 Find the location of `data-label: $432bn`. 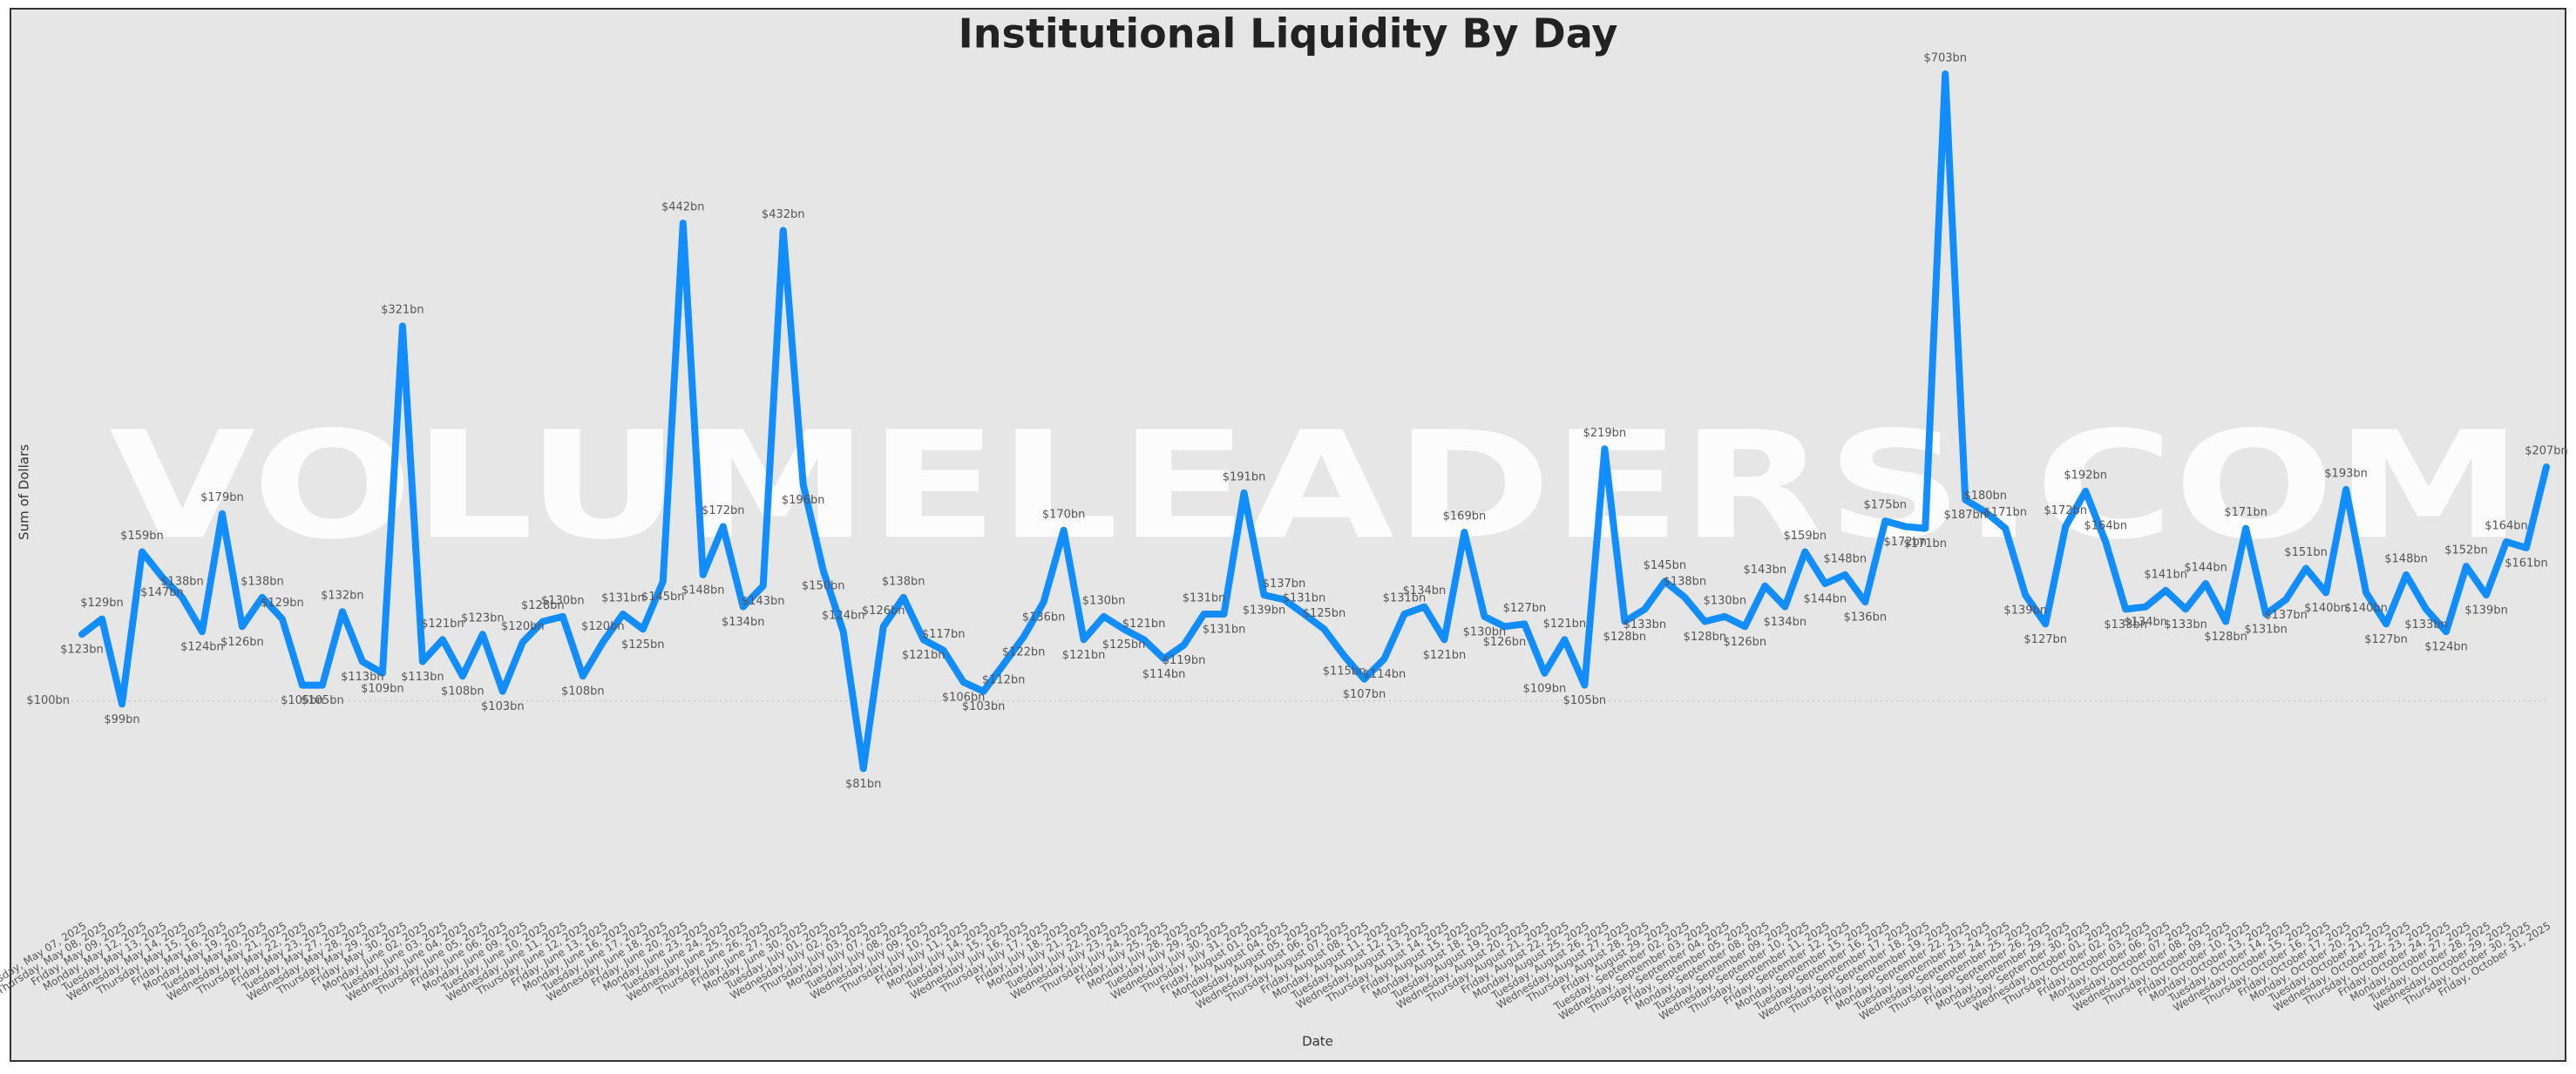

data-label: $432bn is located at coordinates (784, 214).